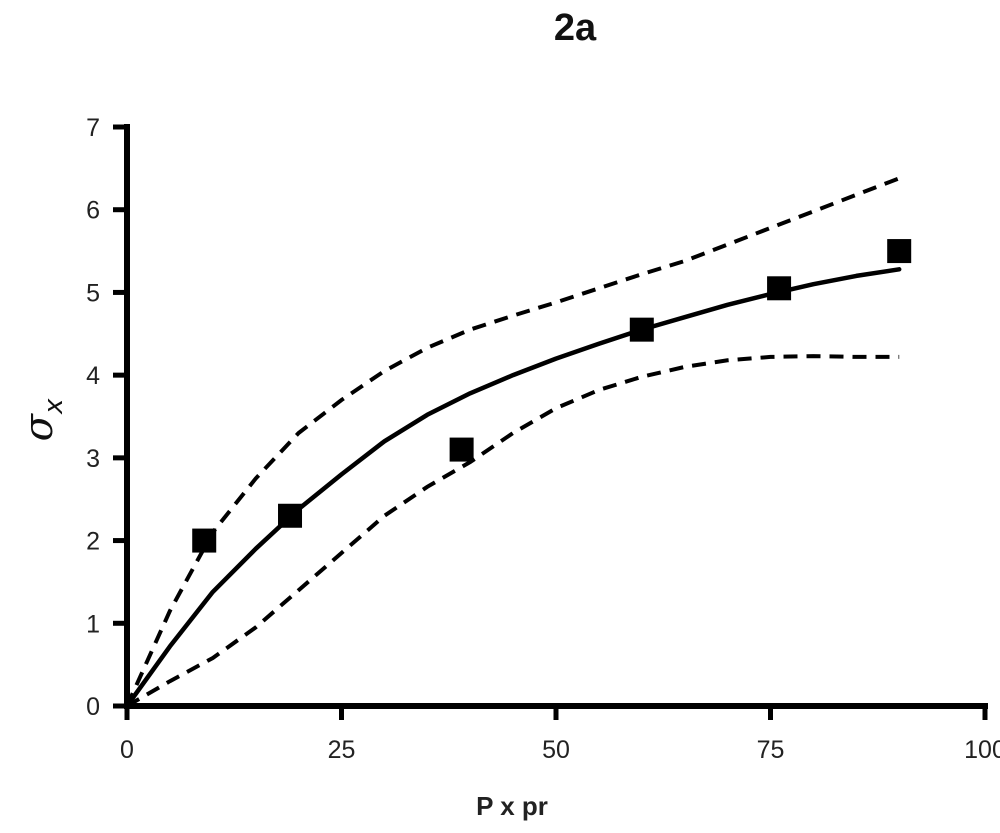  I want to click on x-tick-label: 0, so click(127, 750).